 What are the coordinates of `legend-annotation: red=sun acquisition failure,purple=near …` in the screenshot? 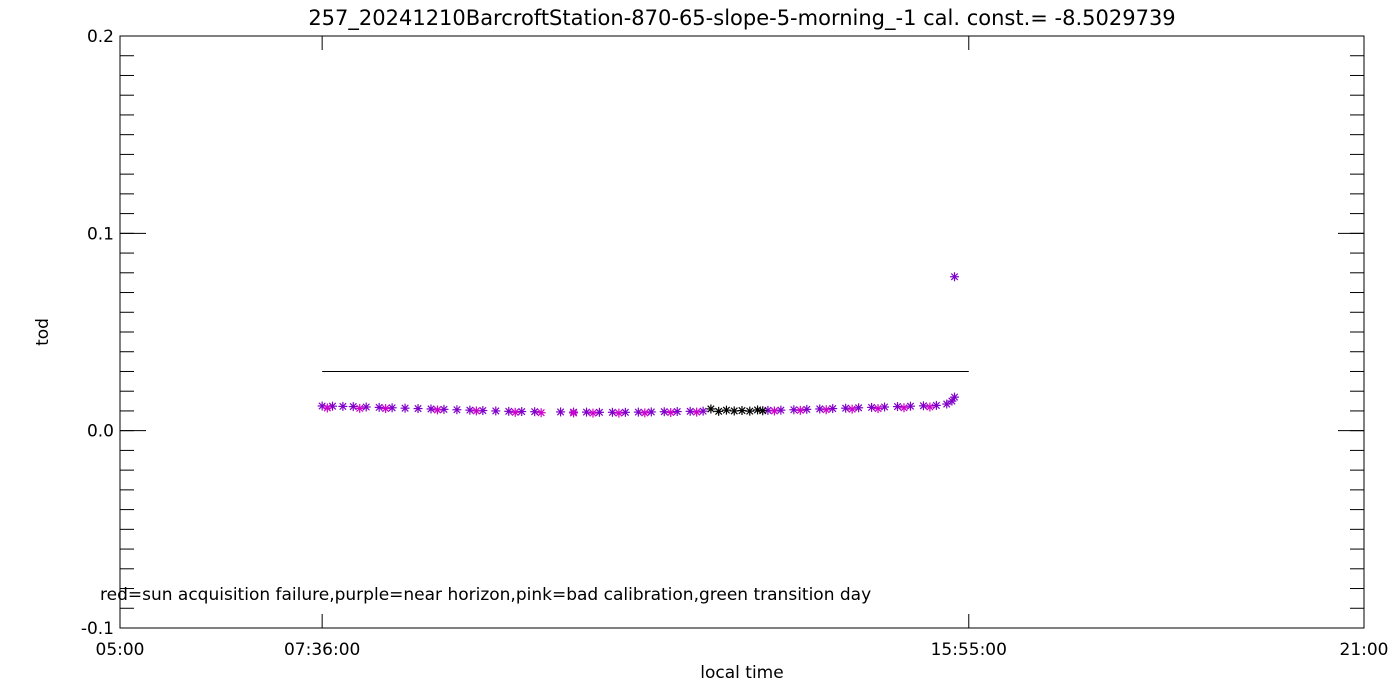 It's located at (485, 595).